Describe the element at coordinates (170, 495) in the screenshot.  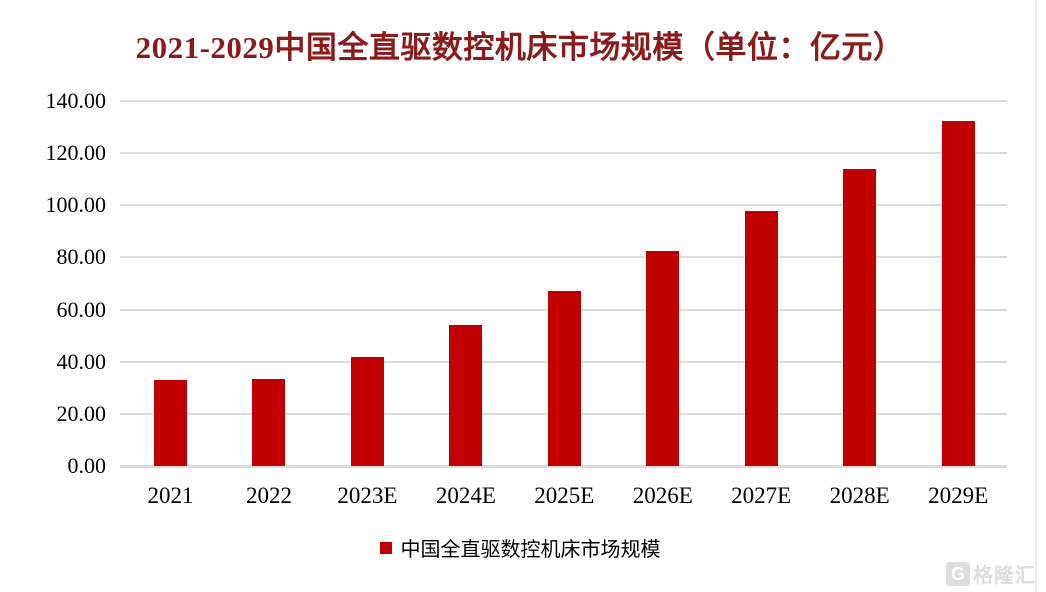
I see `x-axis-tick-label: 2021` at that location.